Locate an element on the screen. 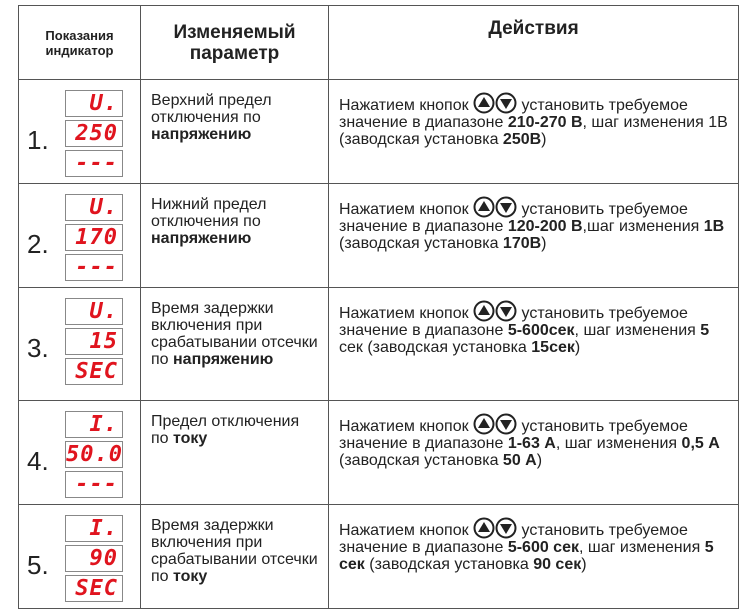  text-segment: 50 А is located at coordinates (519, 460).